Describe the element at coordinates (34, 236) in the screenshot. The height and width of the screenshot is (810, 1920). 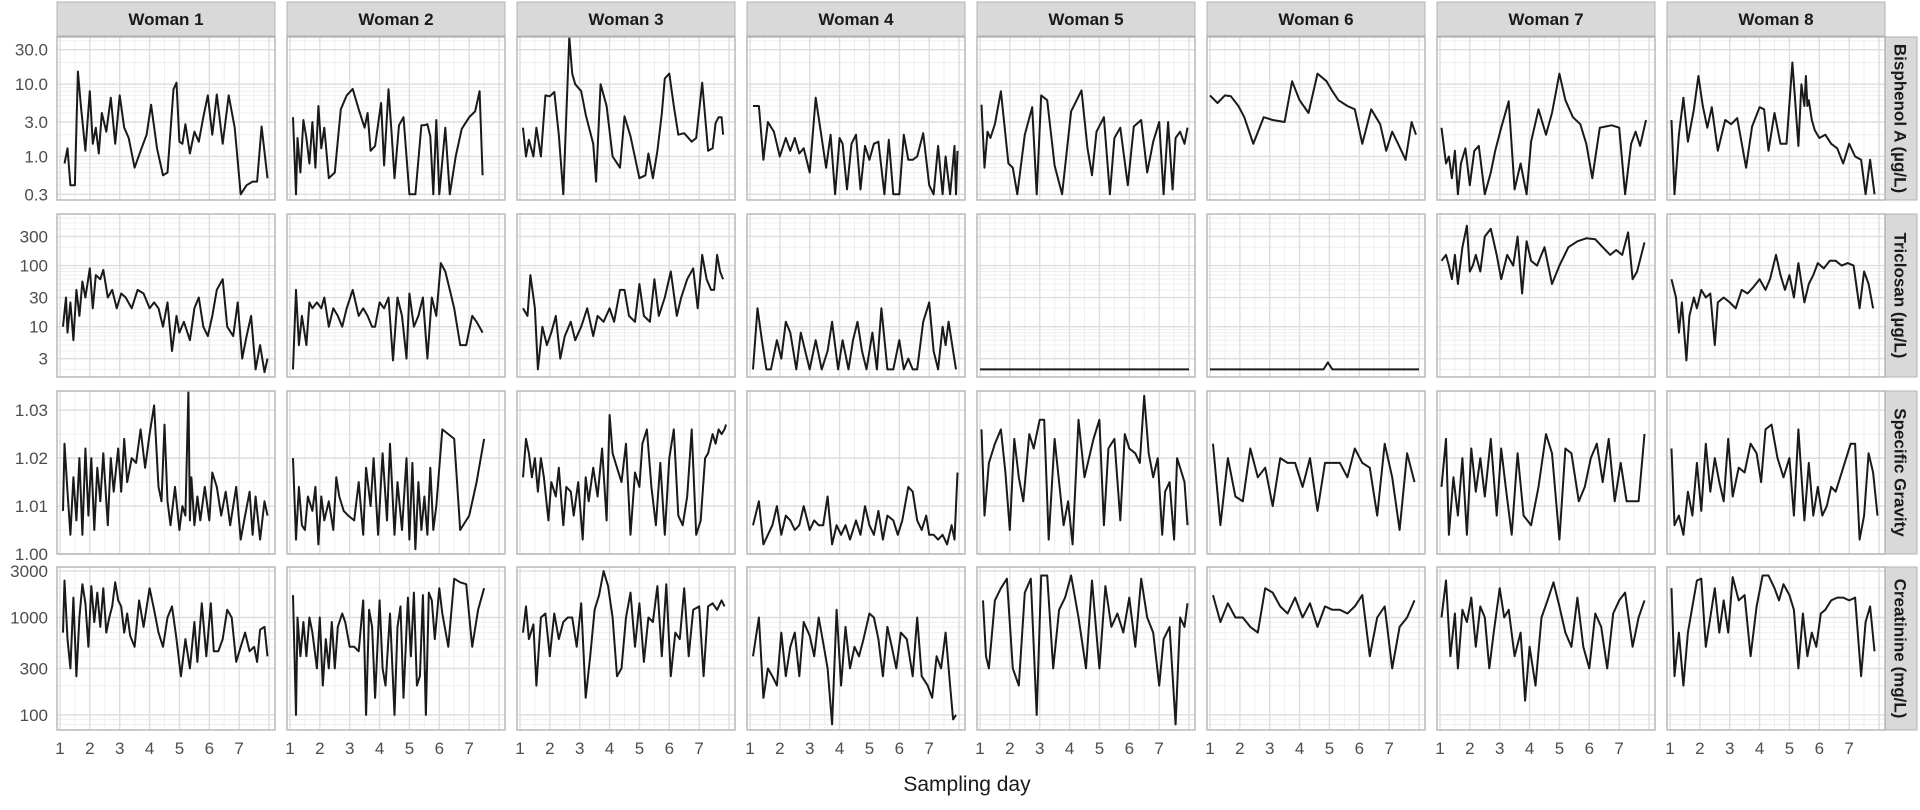
I see `y-tick-label: 300` at that location.